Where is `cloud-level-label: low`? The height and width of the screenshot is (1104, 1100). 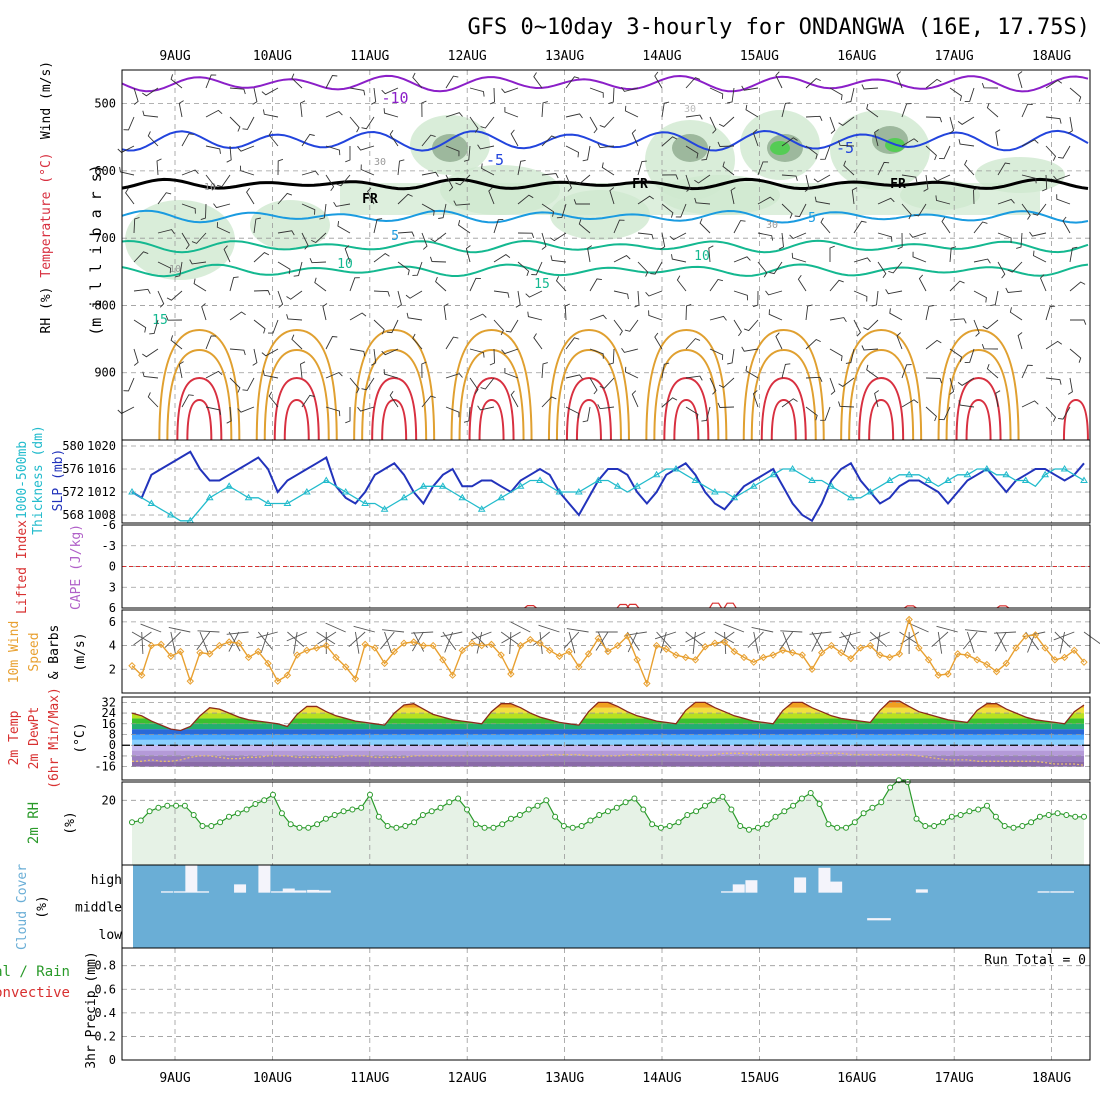
cloud-level-label: low is located at coordinates (111, 935).